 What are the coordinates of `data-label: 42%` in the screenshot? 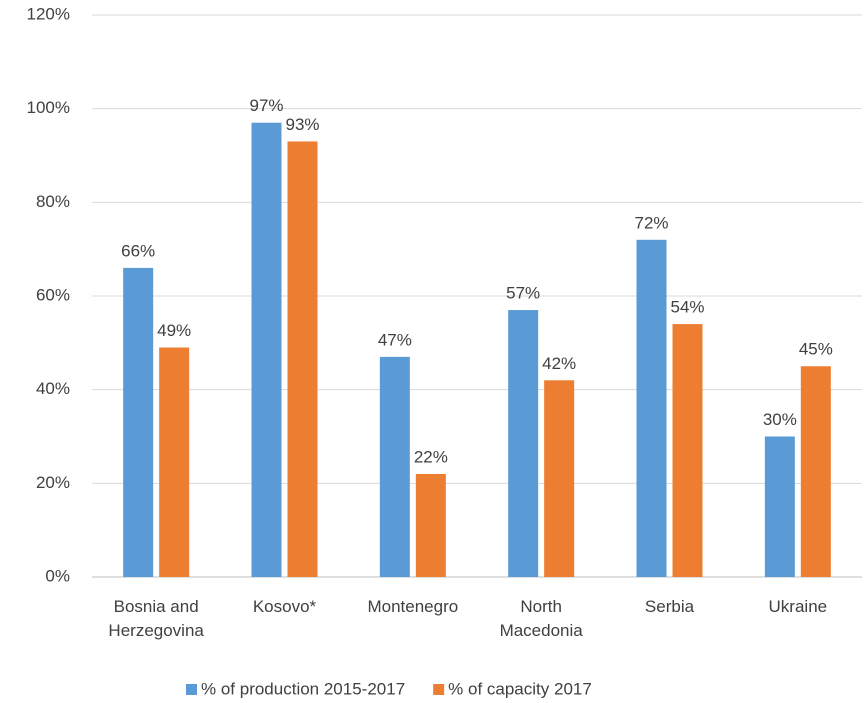 It's located at (559, 363).